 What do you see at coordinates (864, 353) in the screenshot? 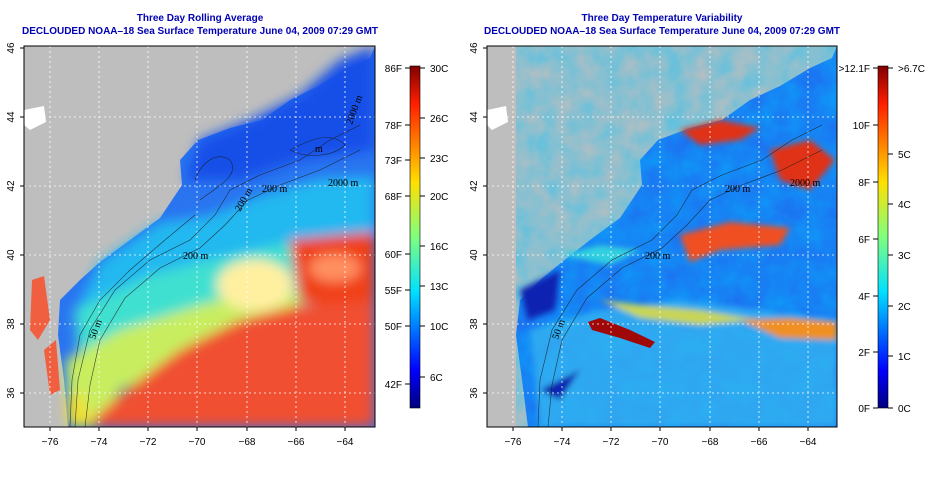
I see `right-cb-f: 2F` at bounding box center [864, 353].